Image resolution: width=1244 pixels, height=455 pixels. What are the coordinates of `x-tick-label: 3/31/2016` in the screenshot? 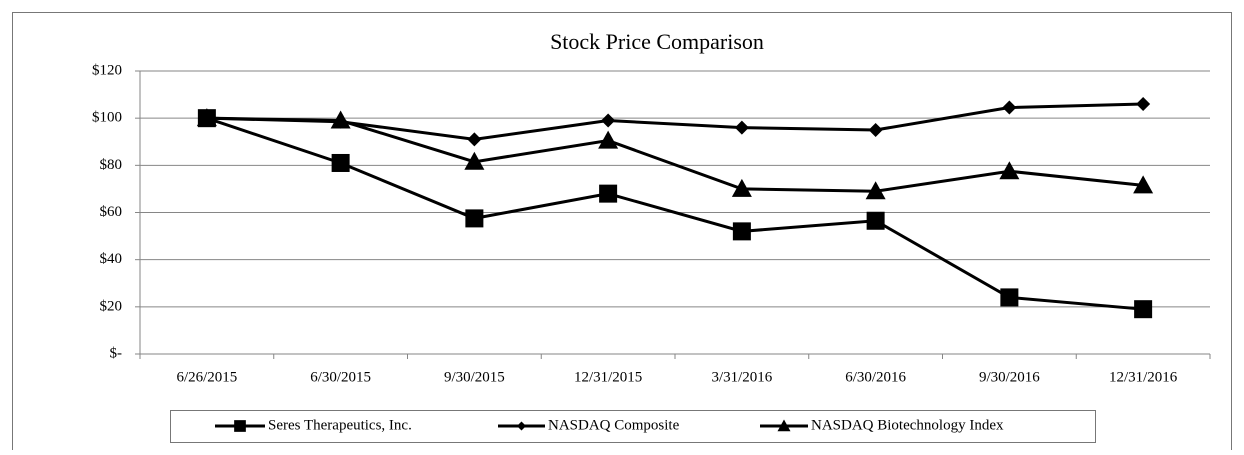 It's located at (741, 377).